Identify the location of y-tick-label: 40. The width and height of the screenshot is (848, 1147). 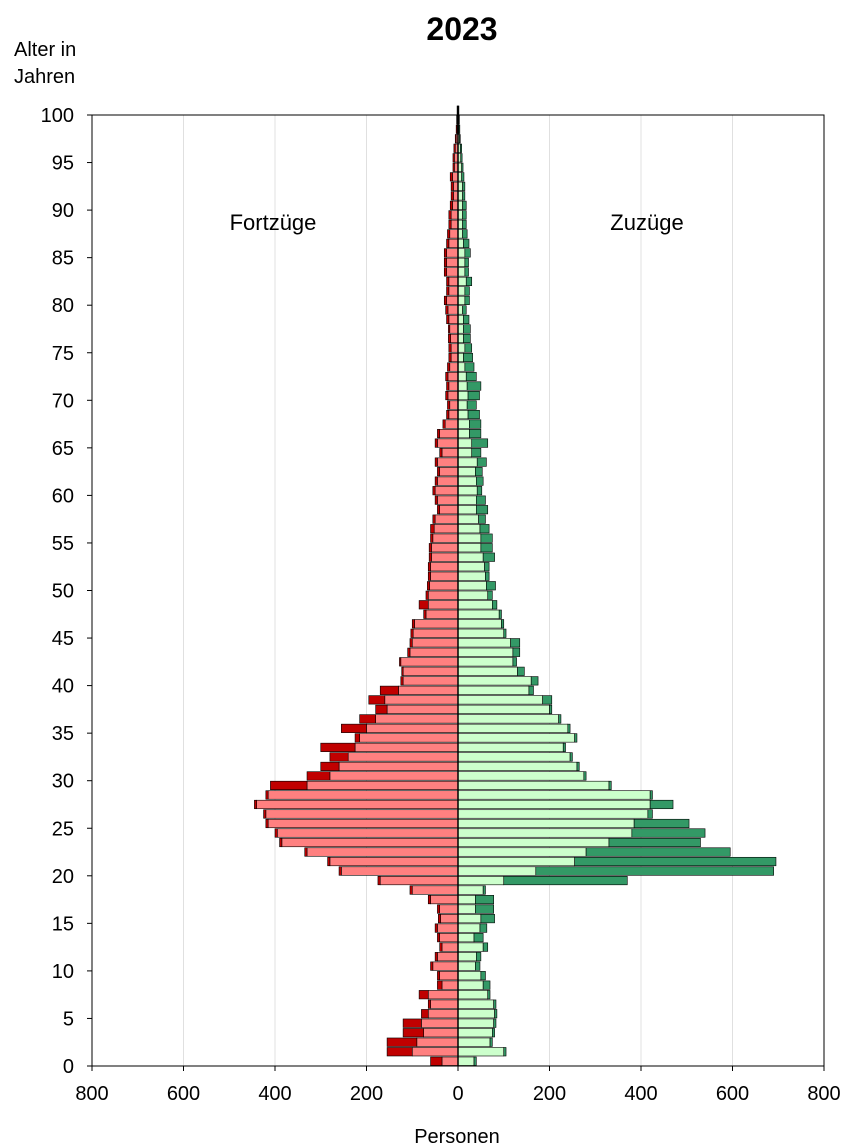
(63, 687).